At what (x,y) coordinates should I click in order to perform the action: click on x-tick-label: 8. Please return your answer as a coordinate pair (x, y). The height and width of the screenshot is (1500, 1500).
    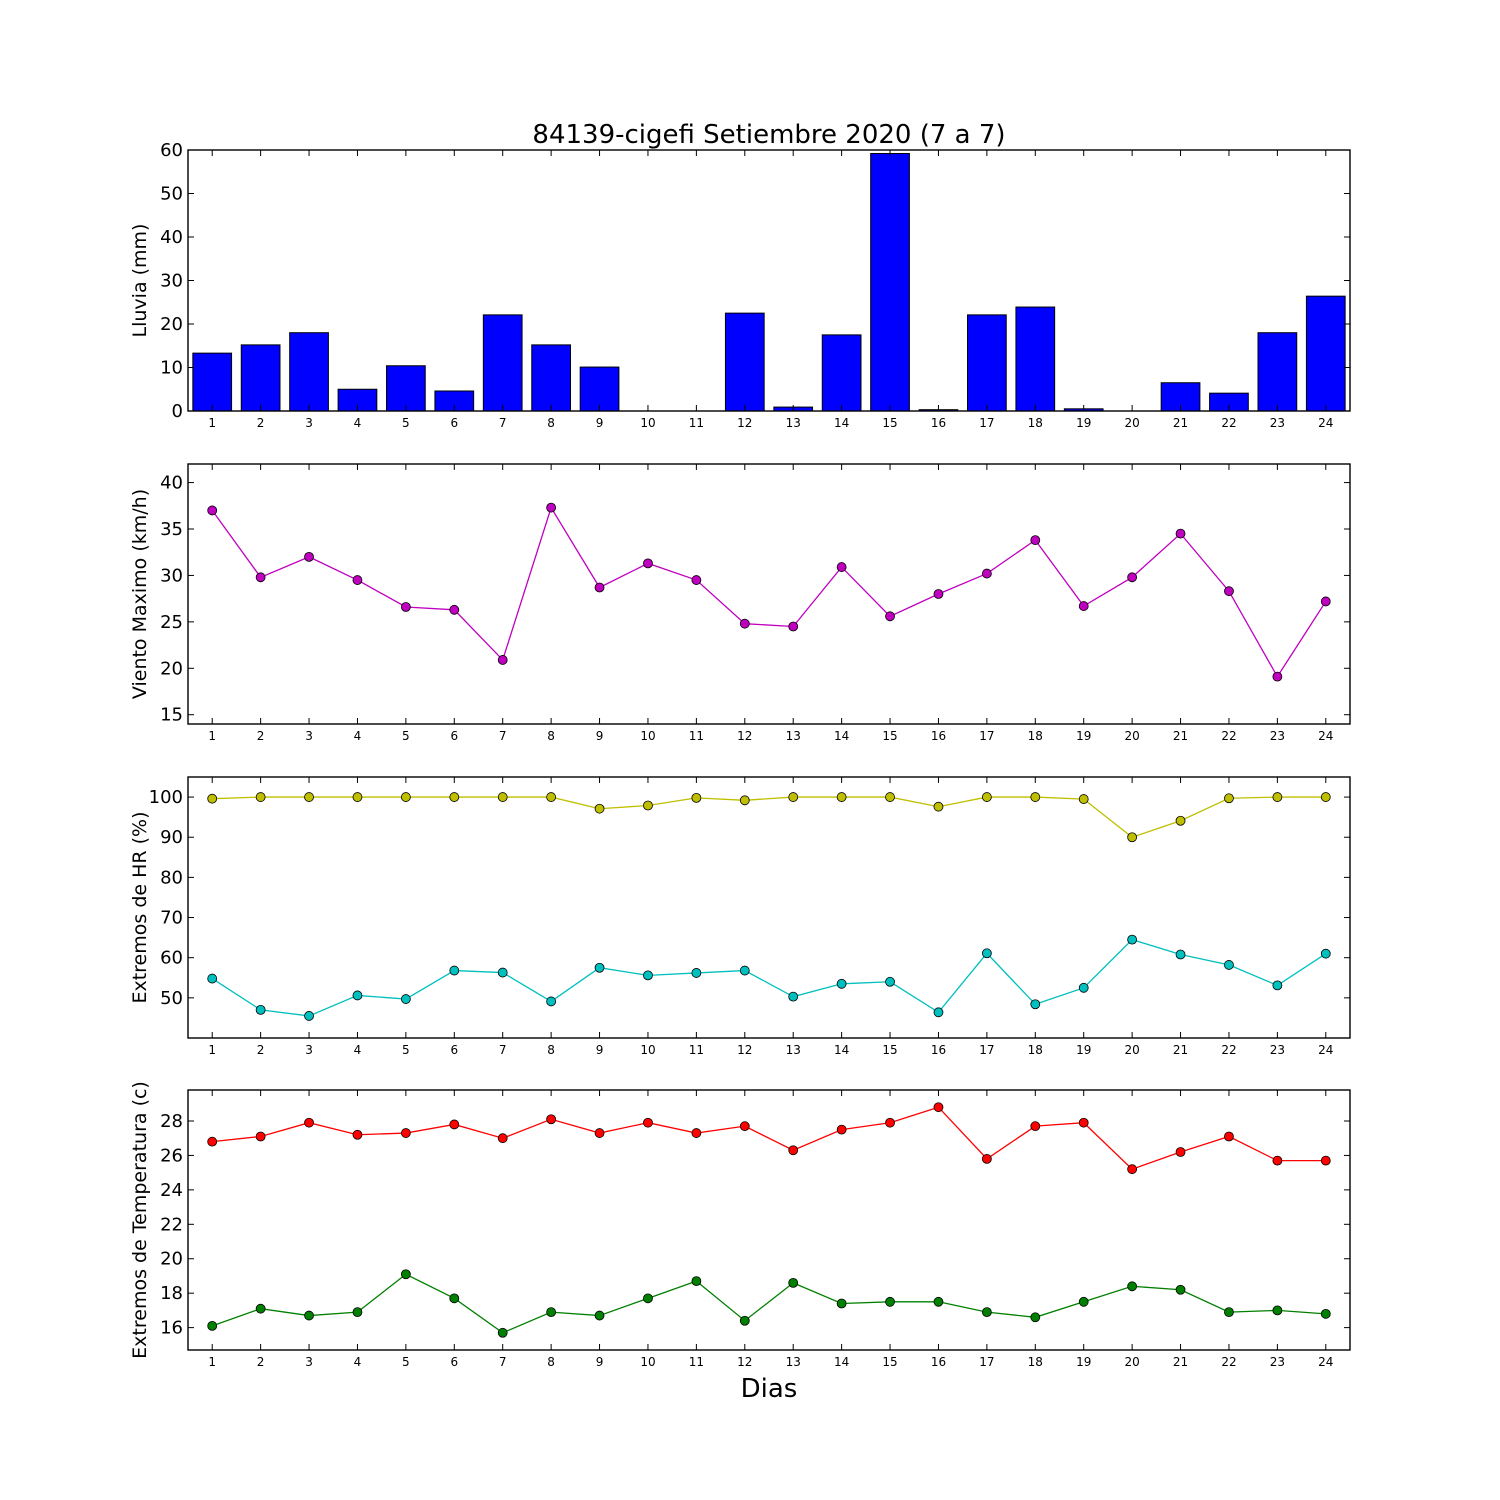
    Looking at the image, I should click on (551, 423).